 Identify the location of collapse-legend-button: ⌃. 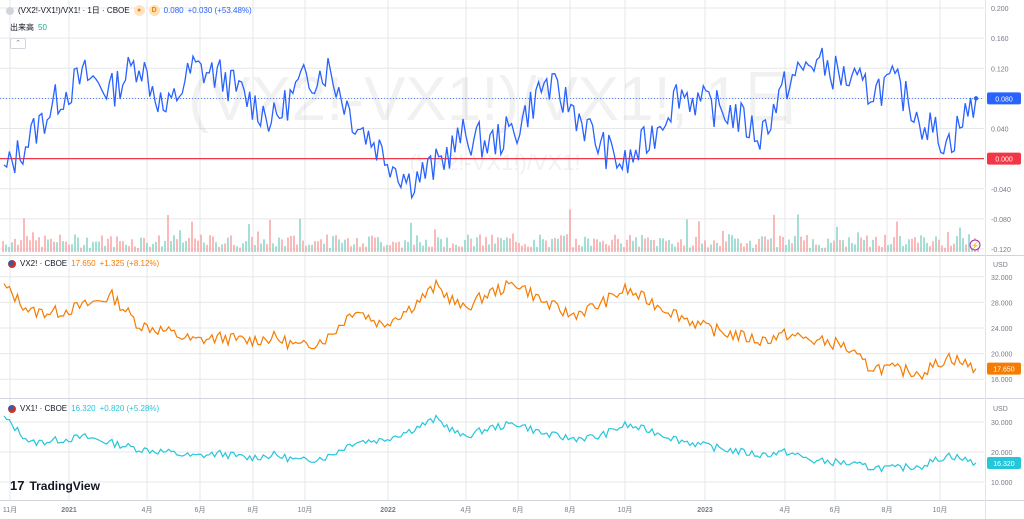
(18, 43).